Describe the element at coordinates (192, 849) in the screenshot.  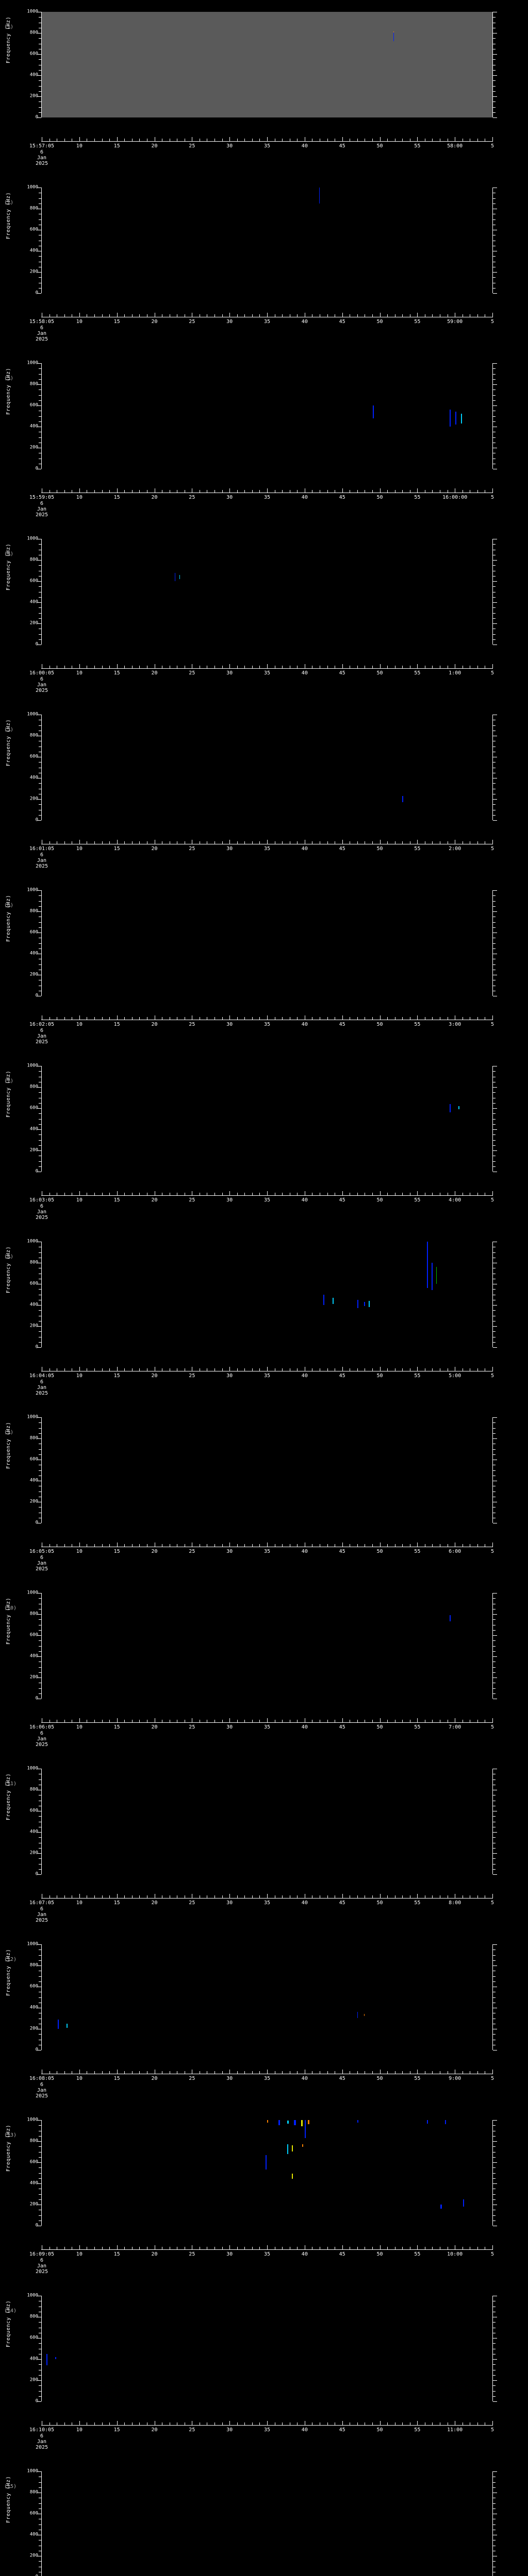
I see `x-tick-label: 25` at that location.